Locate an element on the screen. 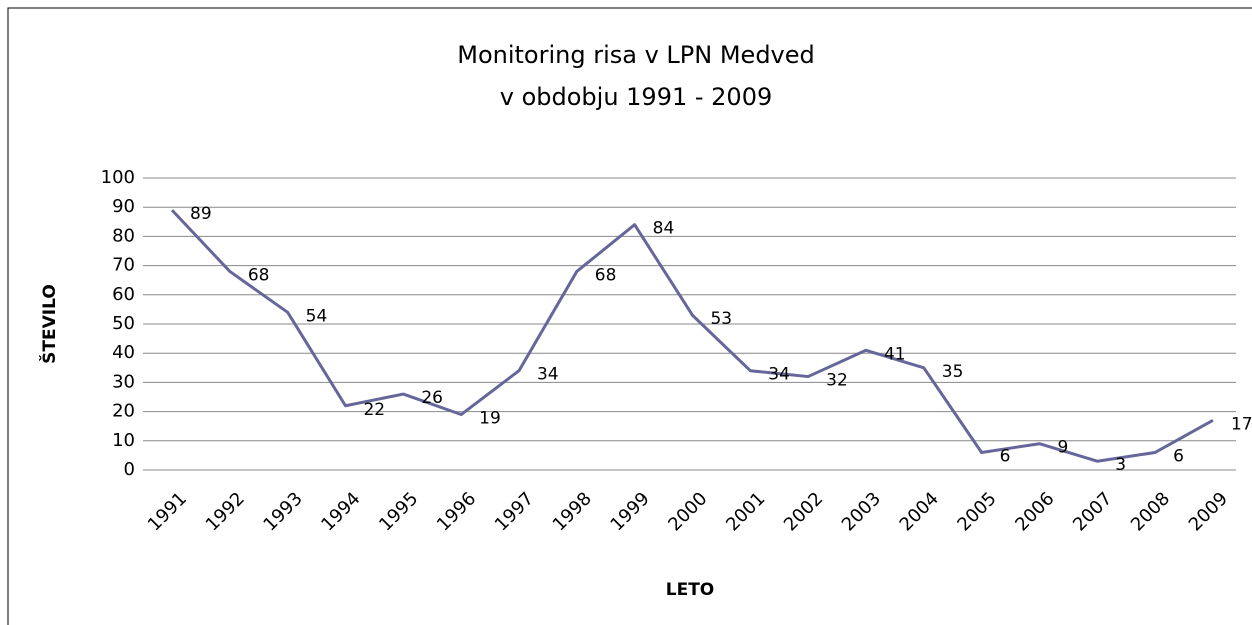 The height and width of the screenshot is (625, 1252). y-tick-label: 100 is located at coordinates (118, 177).